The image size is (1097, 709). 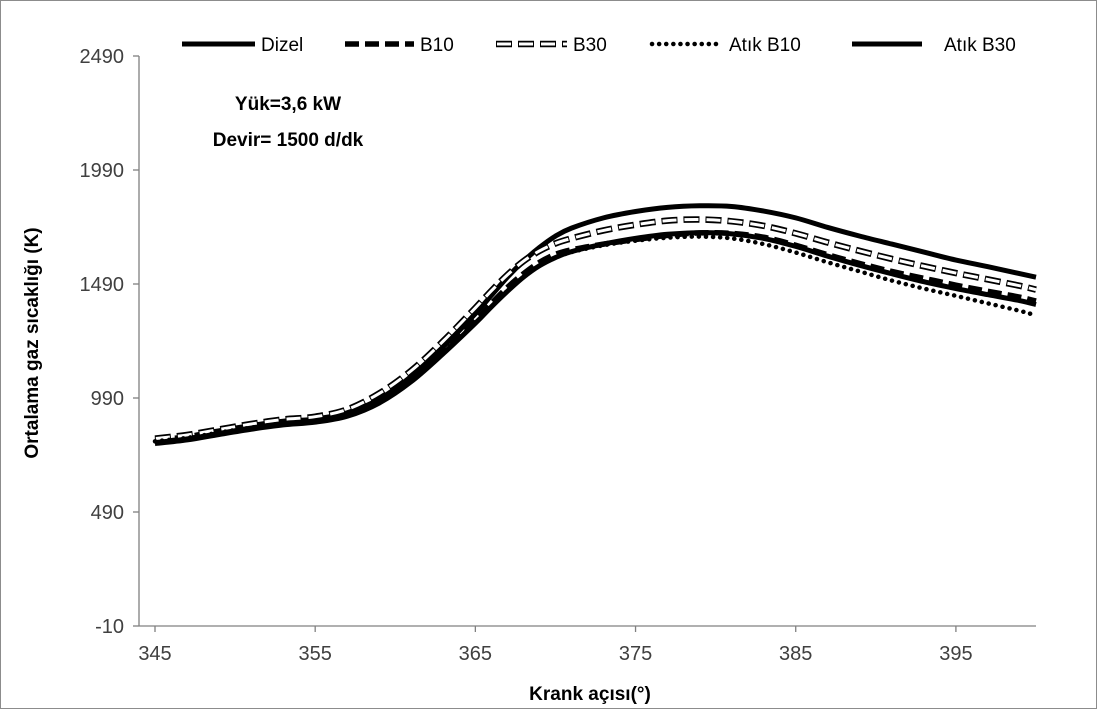 I want to click on y-tick-label: -10, so click(x=109, y=627).